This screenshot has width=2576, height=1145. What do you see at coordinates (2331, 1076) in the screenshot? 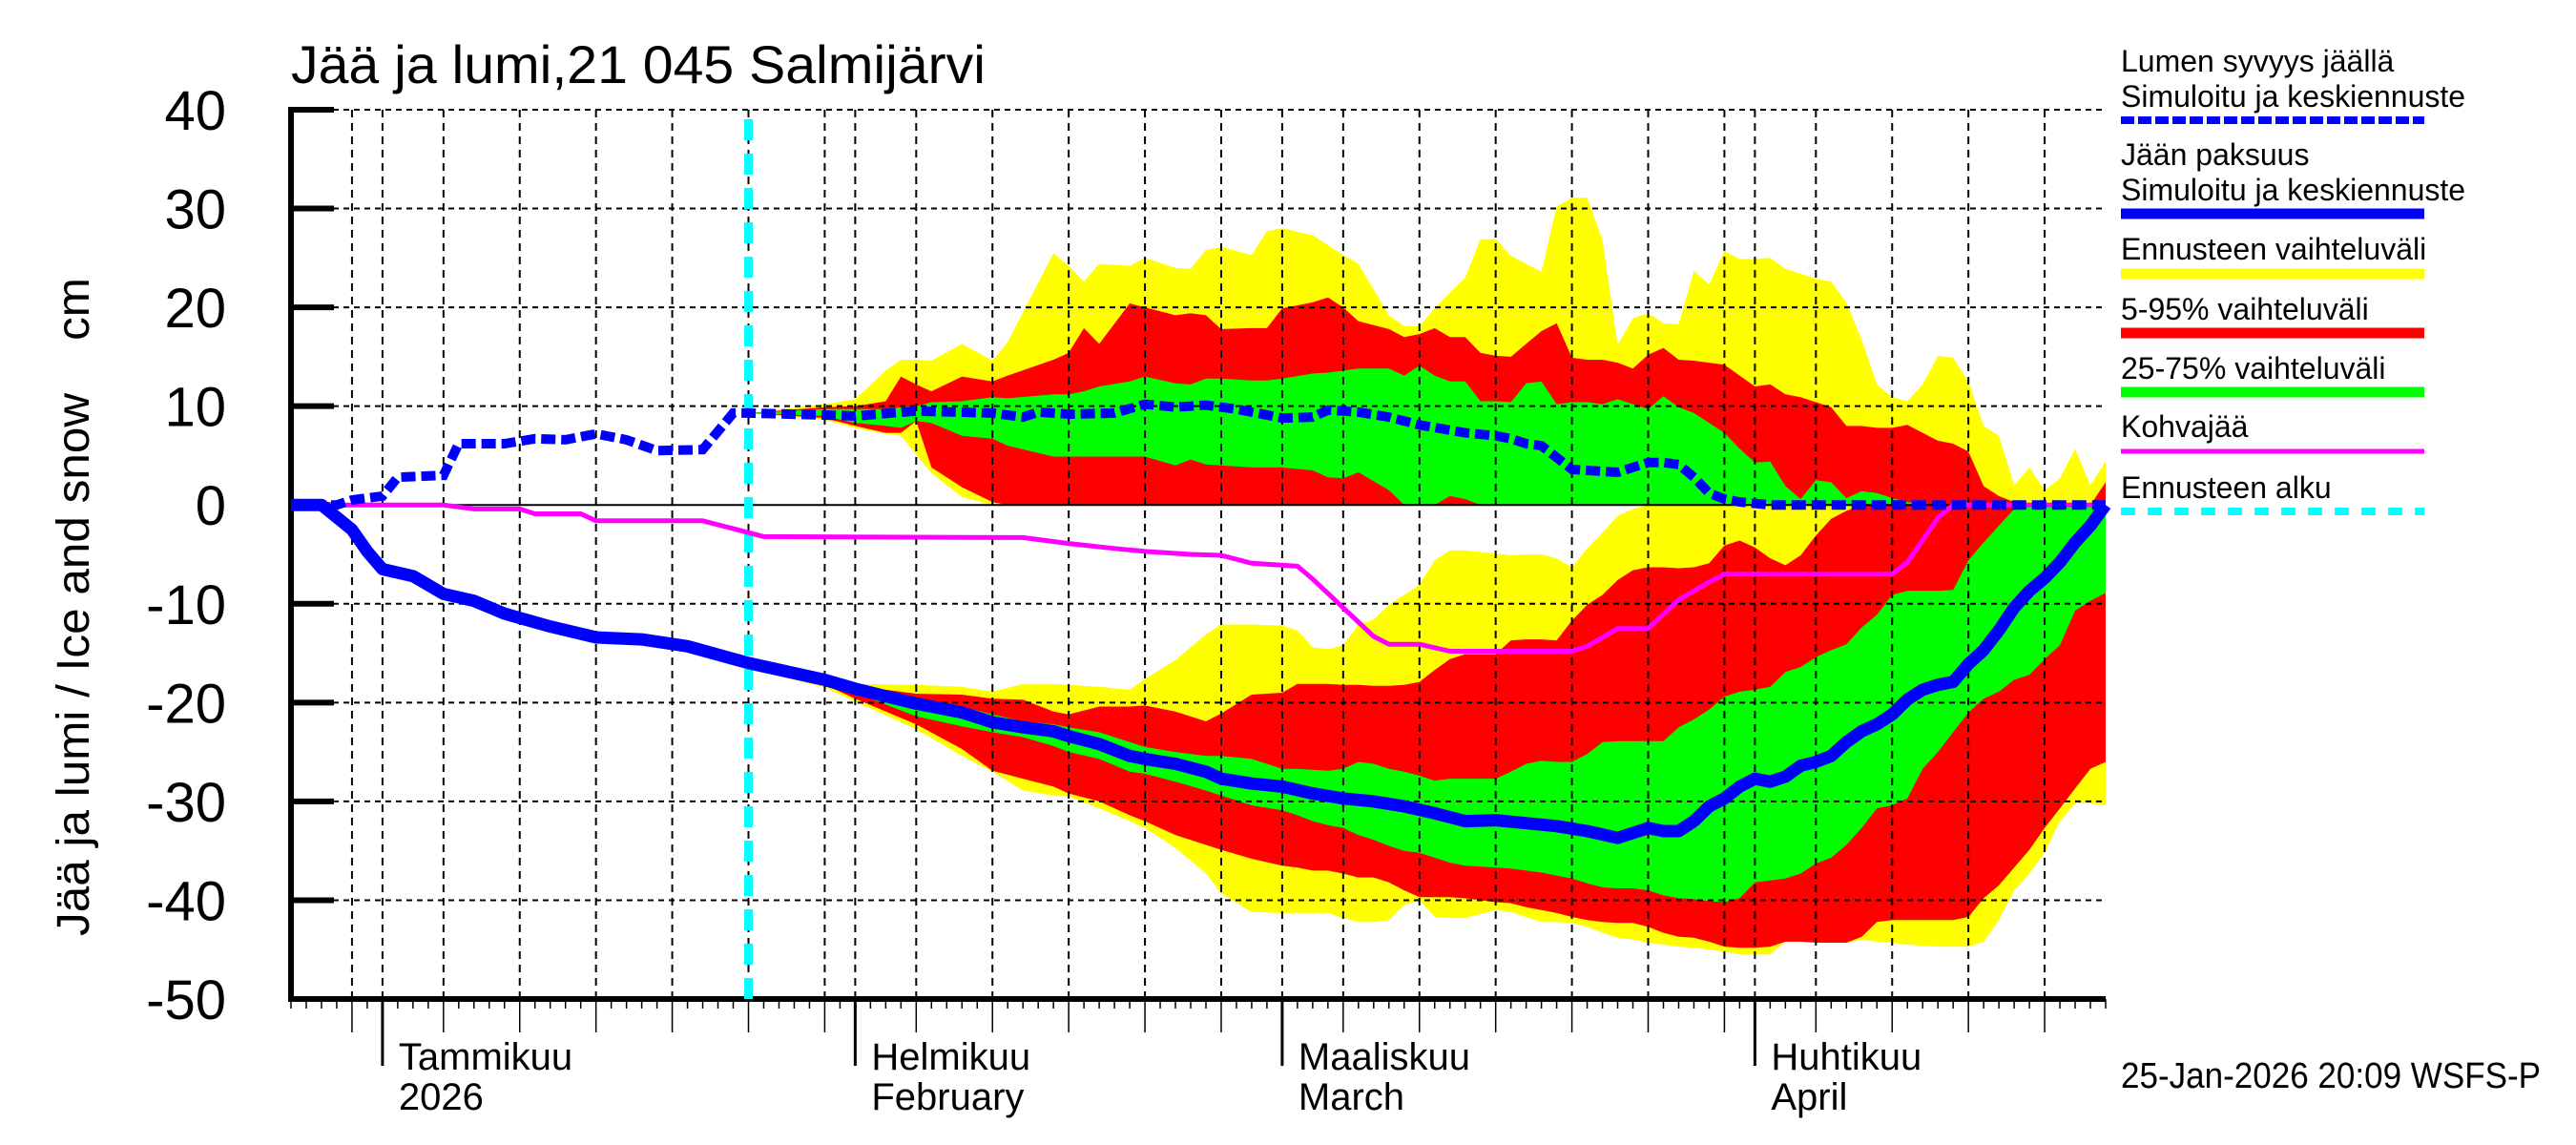
I see `footer-timestamp: 25-Jan-2026 20:09 WSFS-P` at bounding box center [2331, 1076].